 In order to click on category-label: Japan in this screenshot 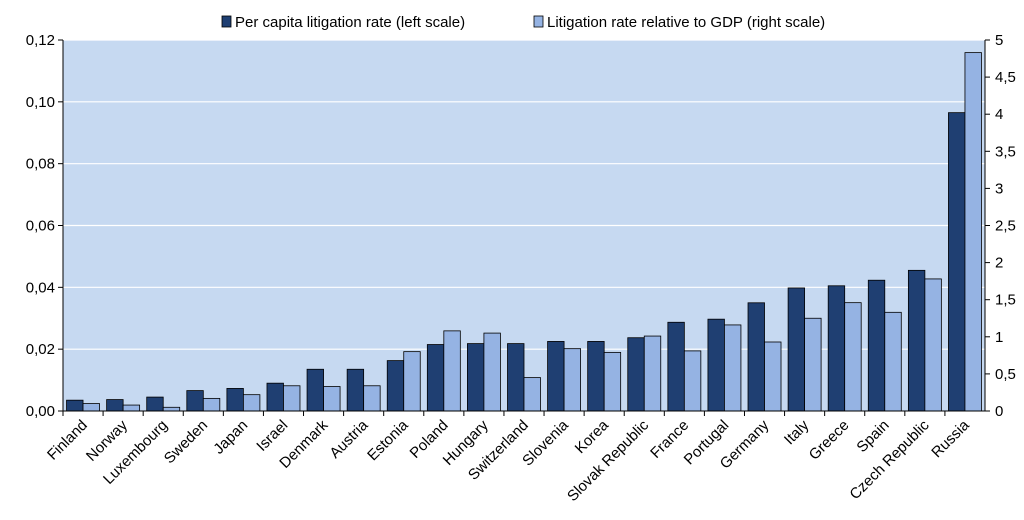, I will do `click(230, 437)`.